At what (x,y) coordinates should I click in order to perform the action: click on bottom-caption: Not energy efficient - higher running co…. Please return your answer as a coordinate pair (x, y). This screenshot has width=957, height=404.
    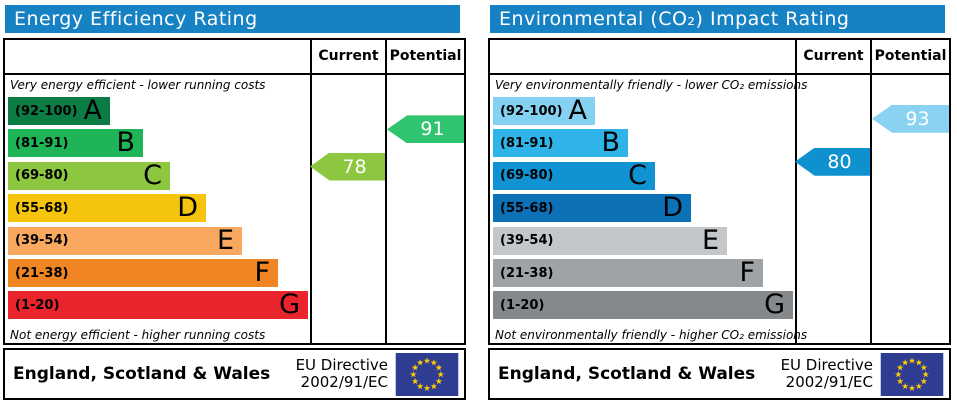
    Looking at the image, I should click on (138, 335).